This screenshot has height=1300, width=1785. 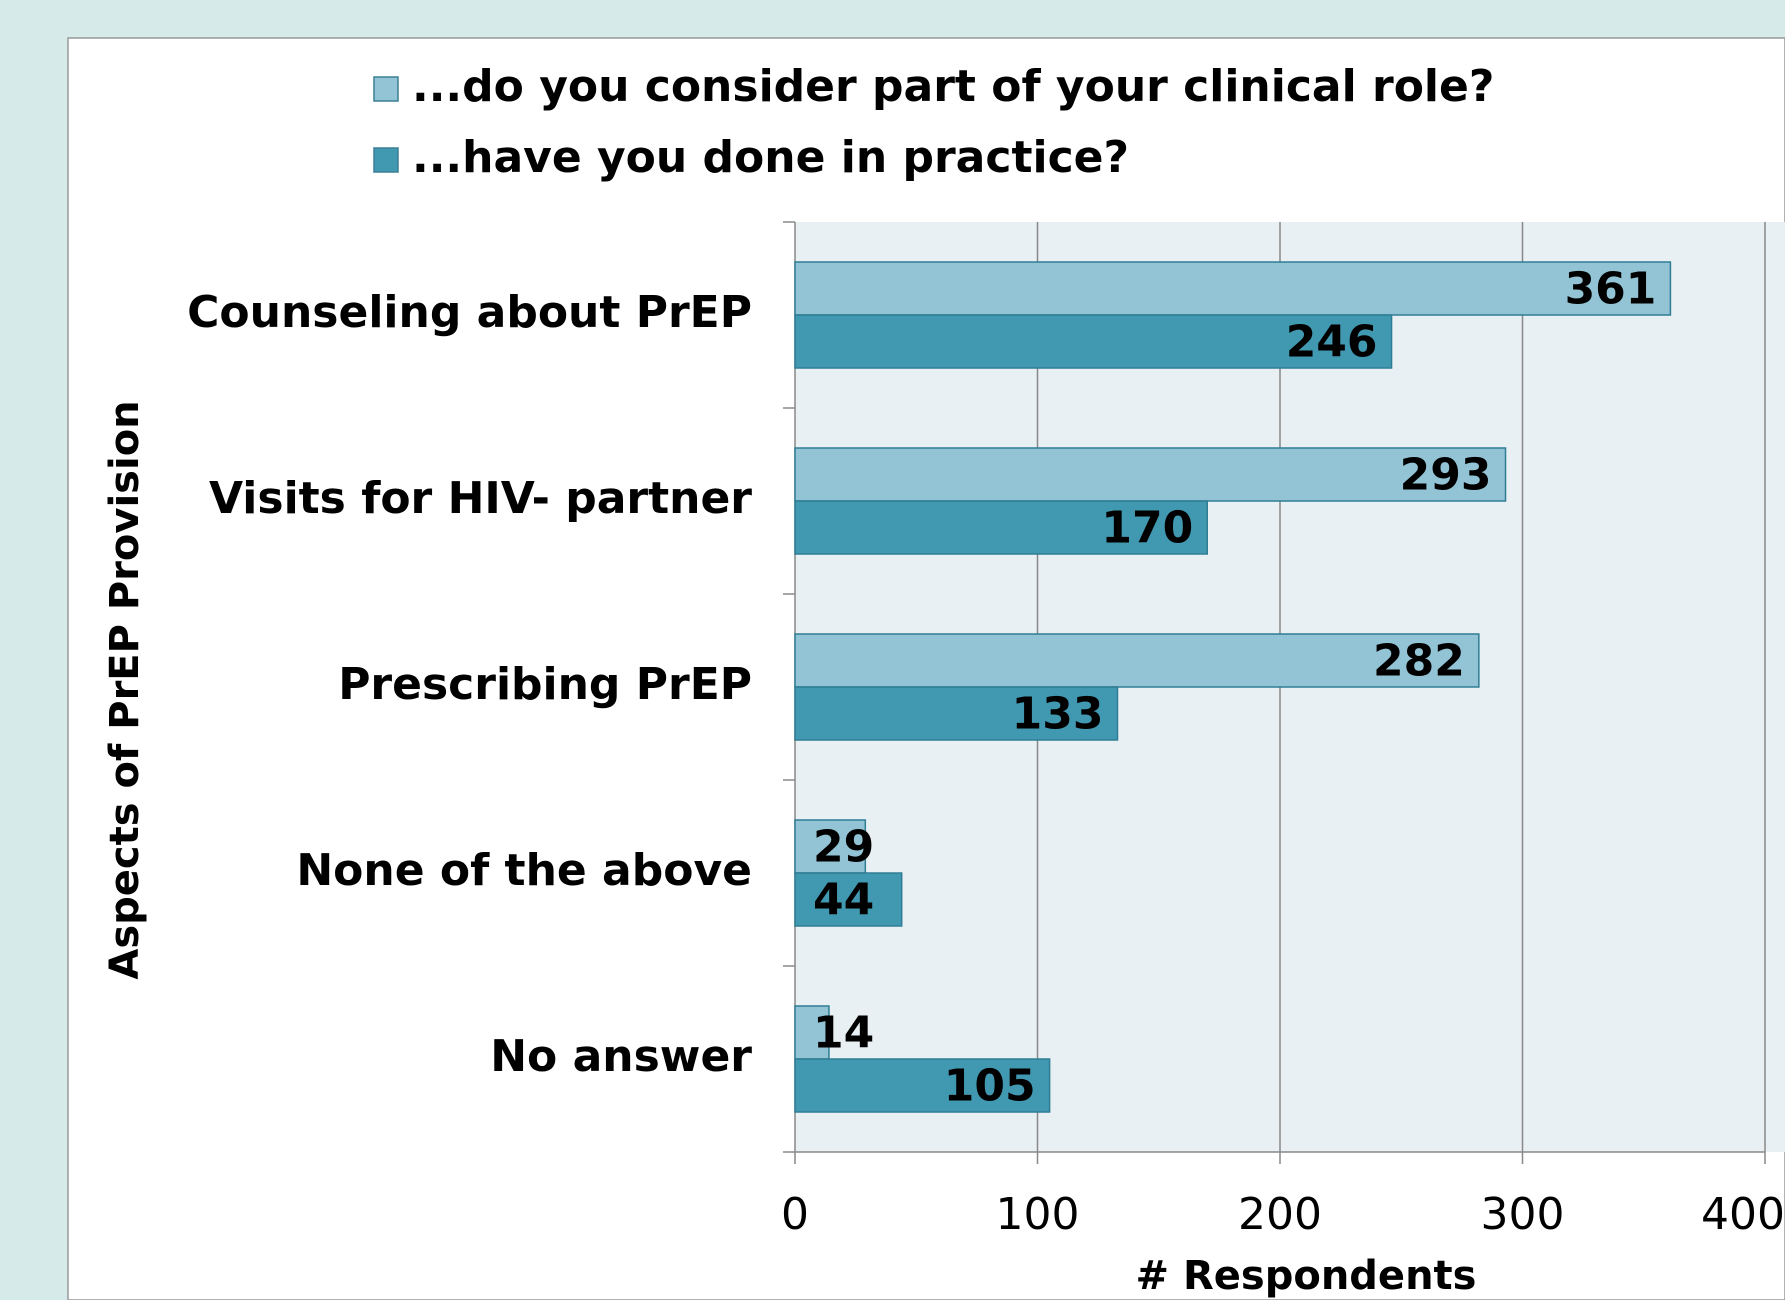 What do you see at coordinates (1611, 289) in the screenshot?
I see `value-label: 361` at bounding box center [1611, 289].